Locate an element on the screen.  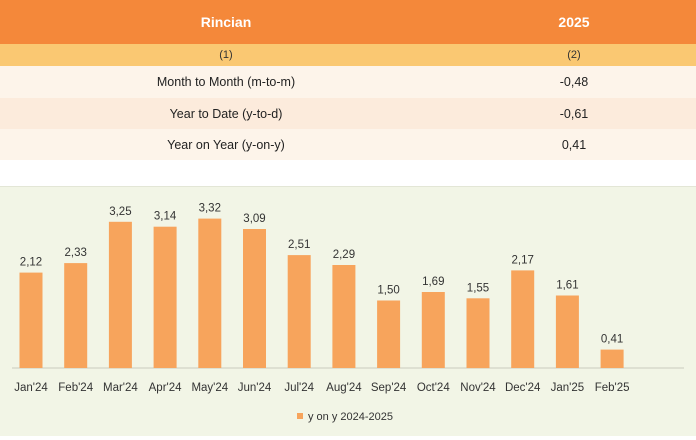
x-tick-label: Sep'24 is located at coordinates (389, 388).